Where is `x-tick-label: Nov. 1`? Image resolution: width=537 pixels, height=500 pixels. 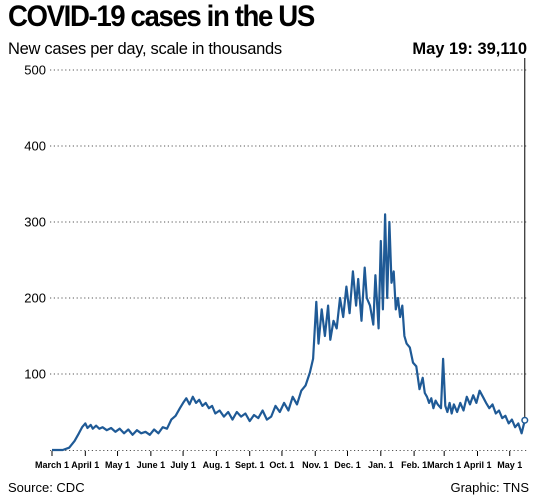 x-tick-label: Nov. 1 is located at coordinates (315, 465).